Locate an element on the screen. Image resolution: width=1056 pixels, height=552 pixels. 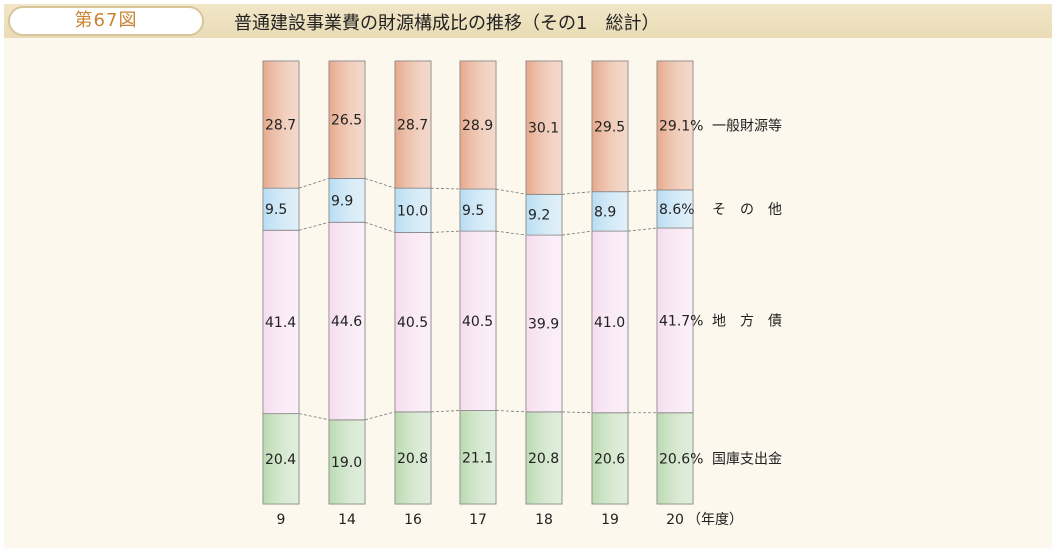
data-label-local-bonds-19: 41.0 is located at coordinates (609, 323).